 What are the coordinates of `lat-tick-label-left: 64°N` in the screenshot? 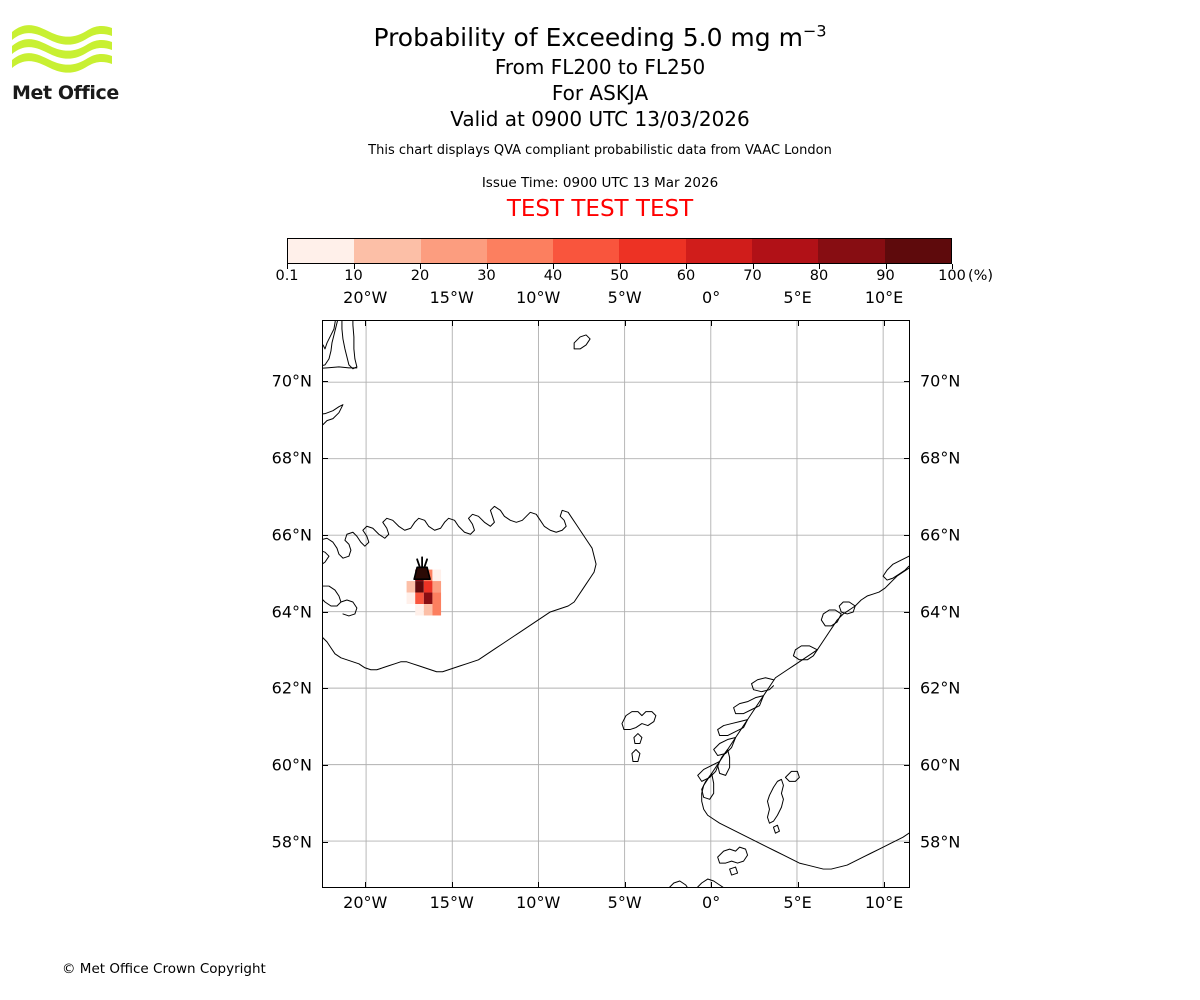 It's located at (291, 612).